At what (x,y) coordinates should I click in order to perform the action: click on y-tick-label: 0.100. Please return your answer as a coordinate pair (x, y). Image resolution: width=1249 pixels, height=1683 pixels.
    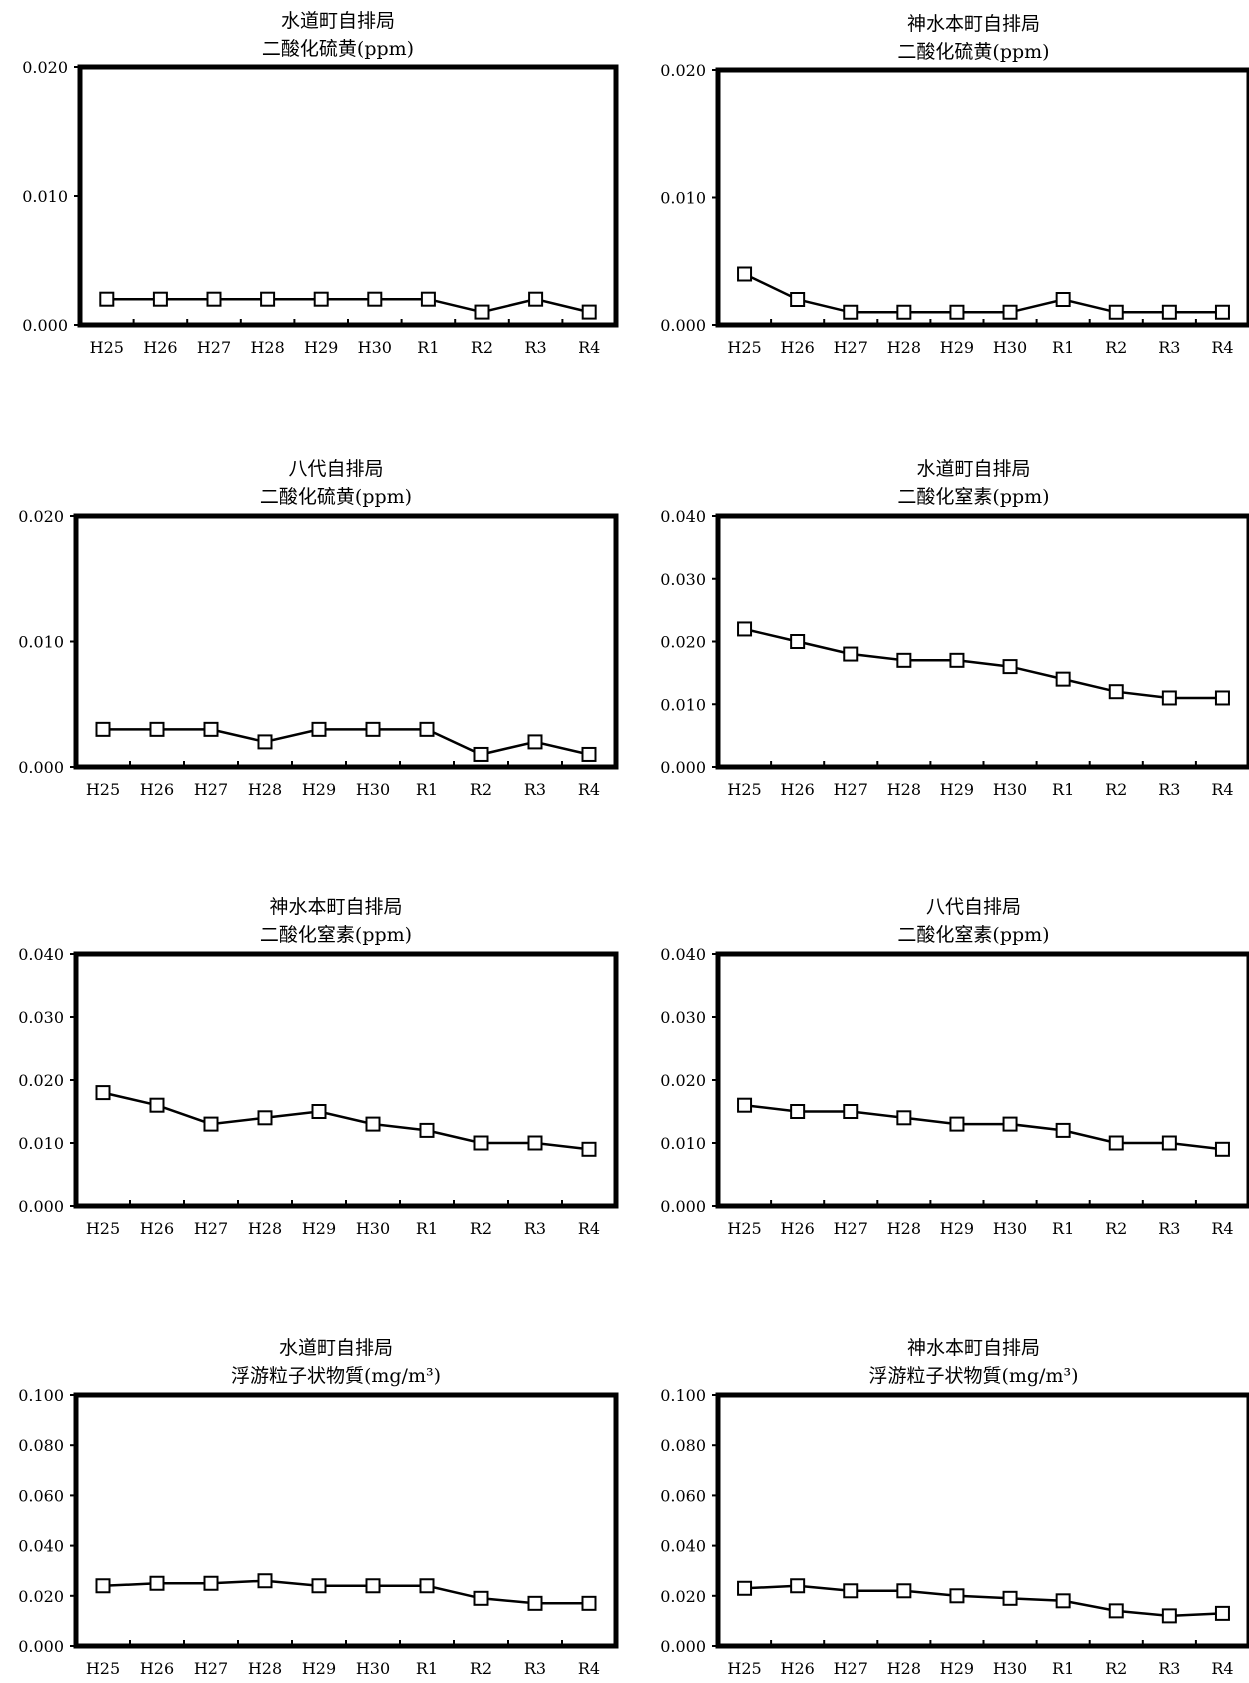
    Looking at the image, I should click on (683, 1395).